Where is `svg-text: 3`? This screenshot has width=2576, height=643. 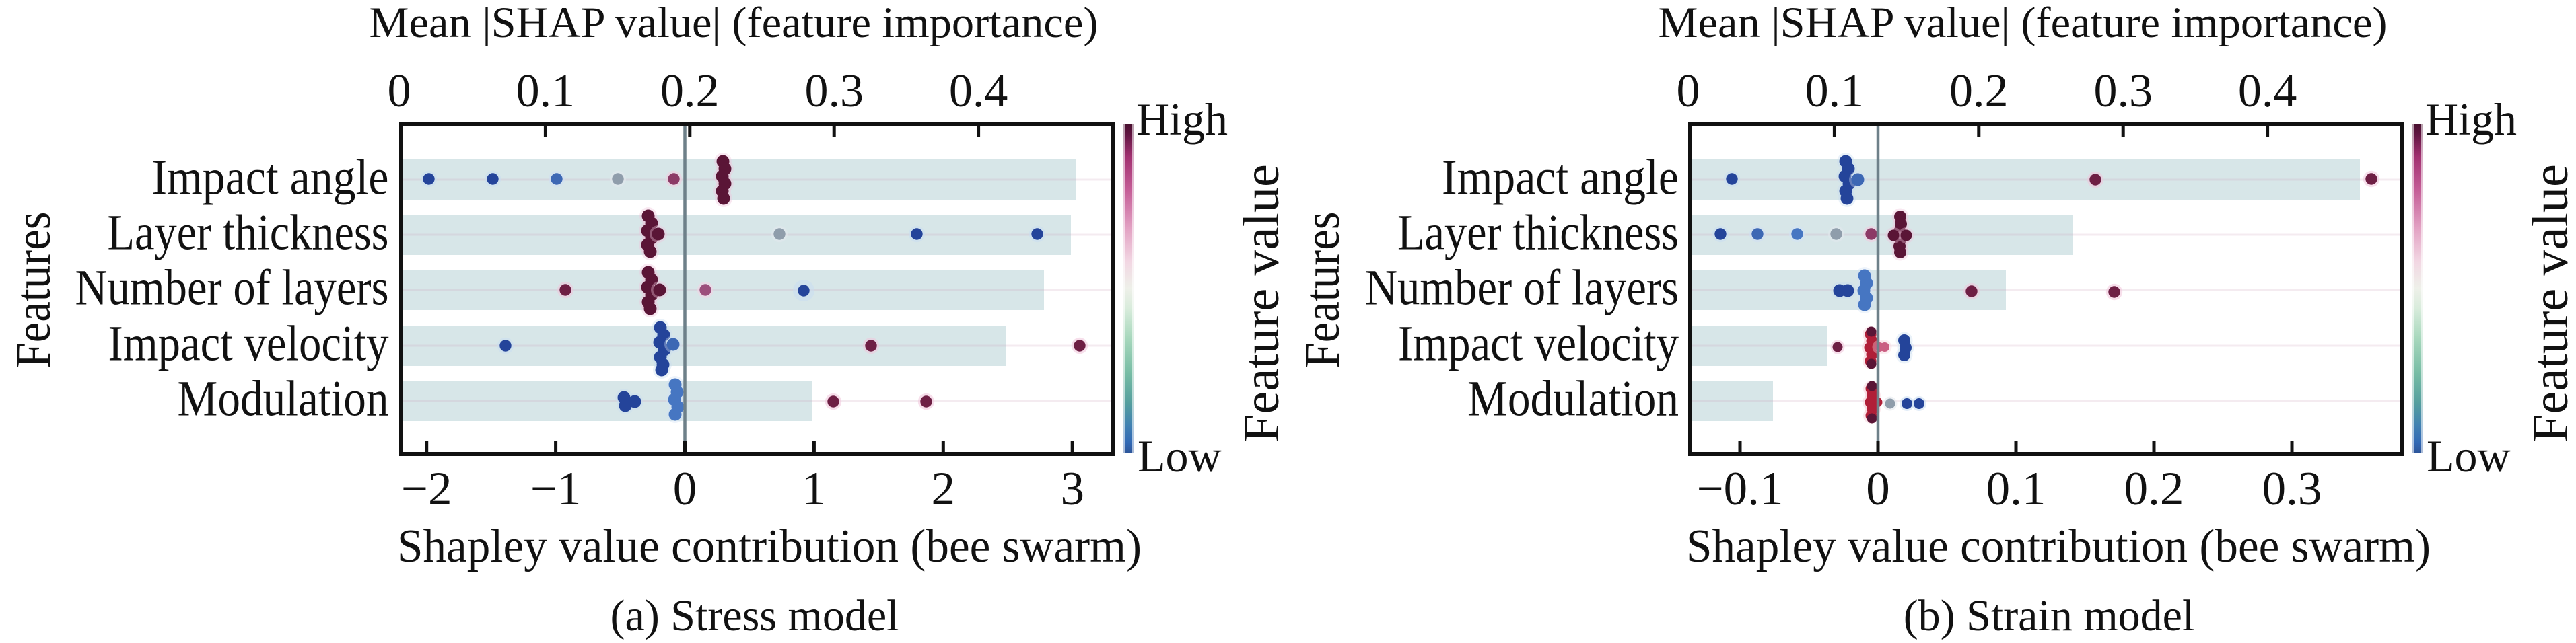 svg-text: 3 is located at coordinates (1072, 489).